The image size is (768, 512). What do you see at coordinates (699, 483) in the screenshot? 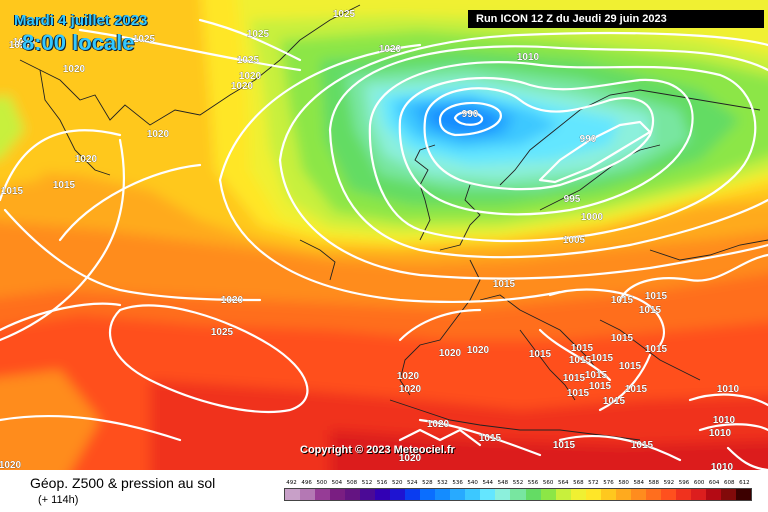
I see `scale-label: 600` at bounding box center [699, 483].